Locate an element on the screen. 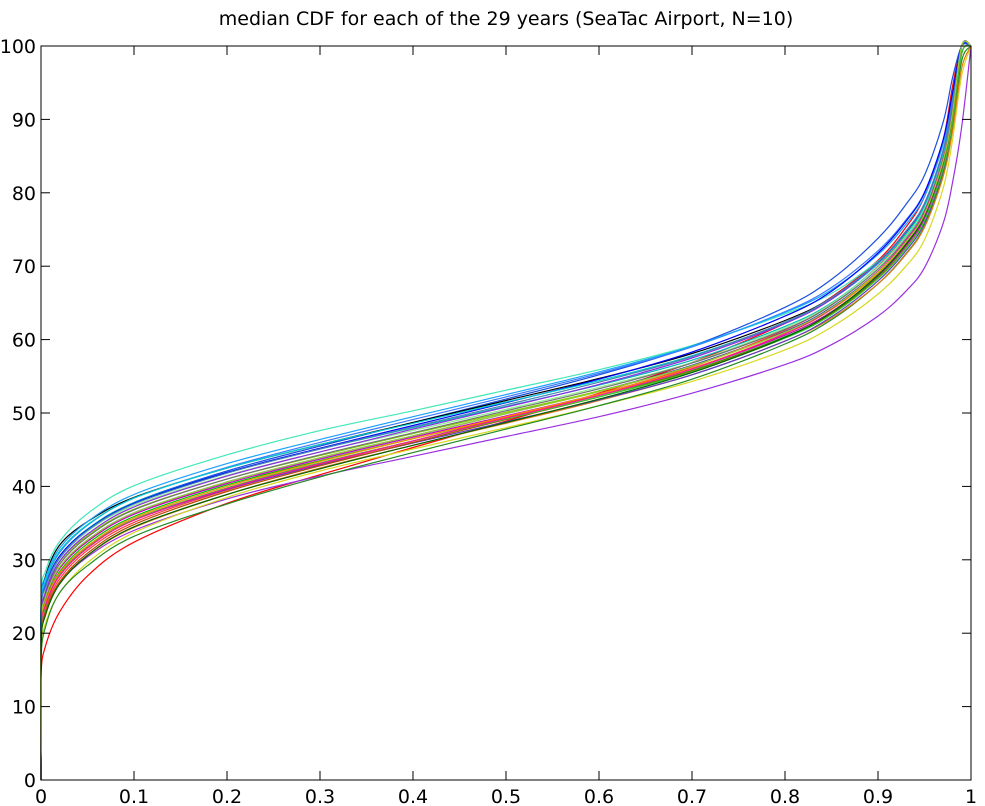  x-tick-label: 0.4 is located at coordinates (413, 796).